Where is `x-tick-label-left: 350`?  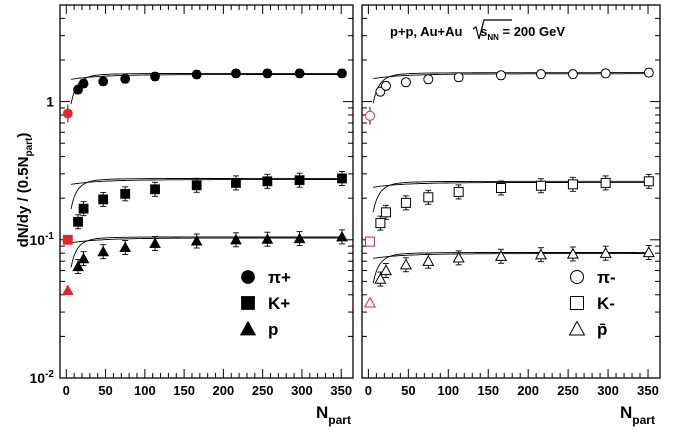 x-tick-label-left: 350 is located at coordinates (341, 390).